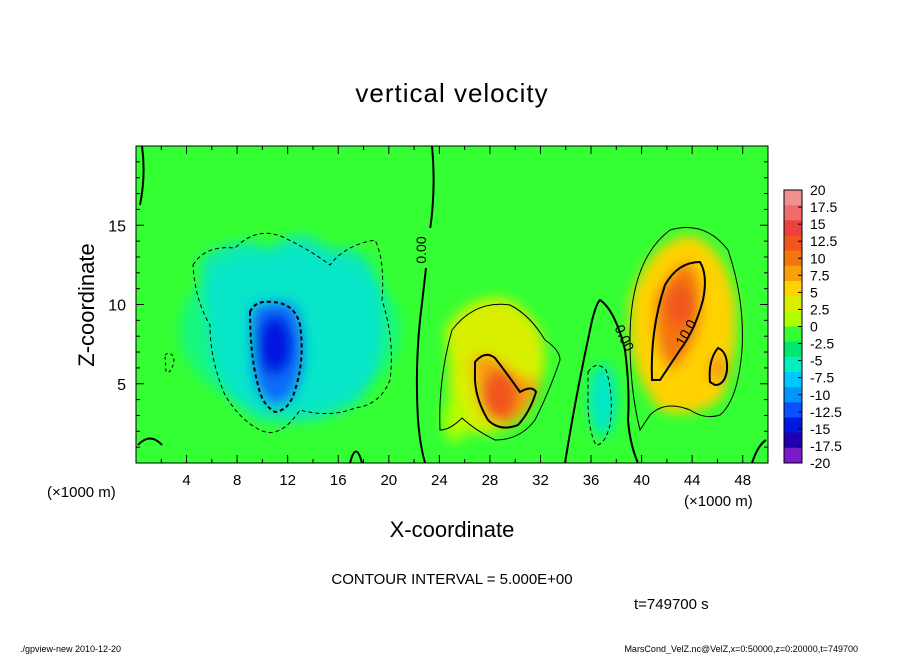 Image resolution: width=904 pixels, height=654 pixels. What do you see at coordinates (671, 604) in the screenshot?
I see `time-text: t=749700 s` at bounding box center [671, 604].